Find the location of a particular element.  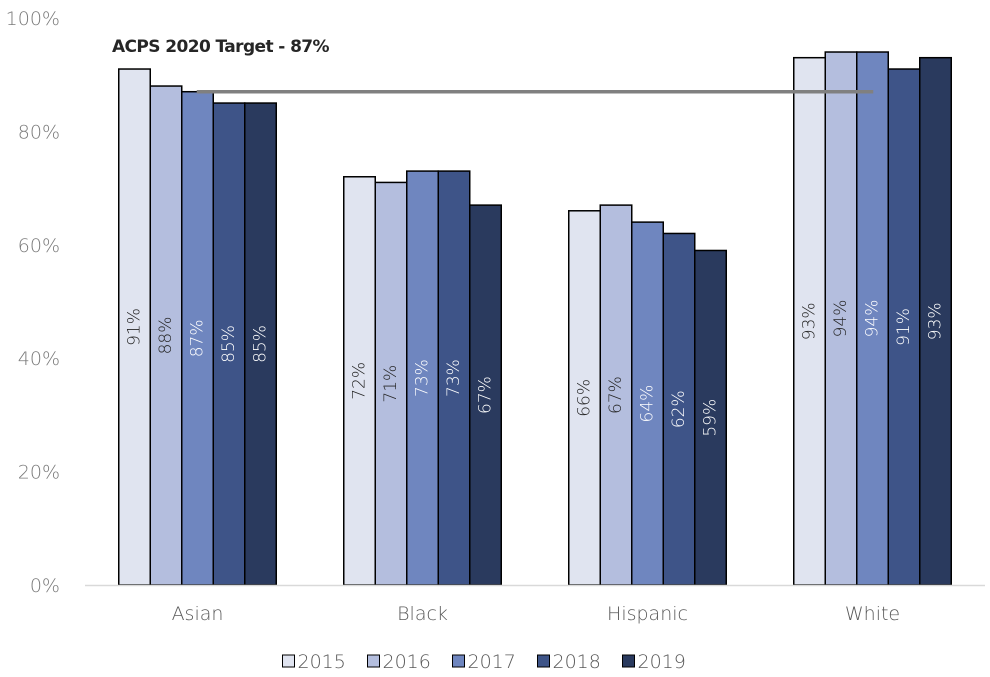

legend-label: 2019 is located at coordinates (662, 662).